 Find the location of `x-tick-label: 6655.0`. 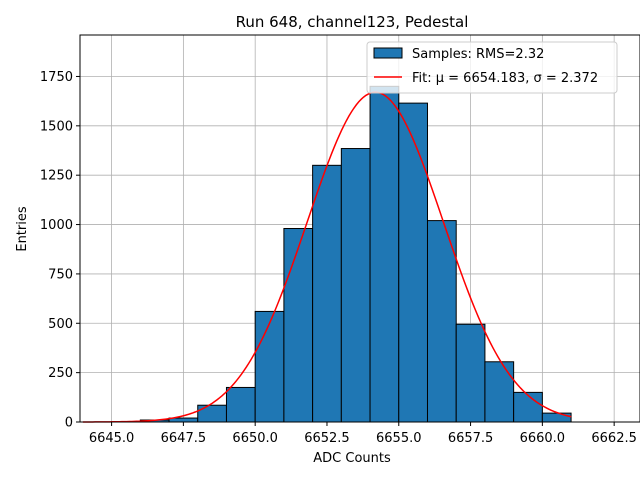

x-tick-label: 6655.0 is located at coordinates (399, 438).